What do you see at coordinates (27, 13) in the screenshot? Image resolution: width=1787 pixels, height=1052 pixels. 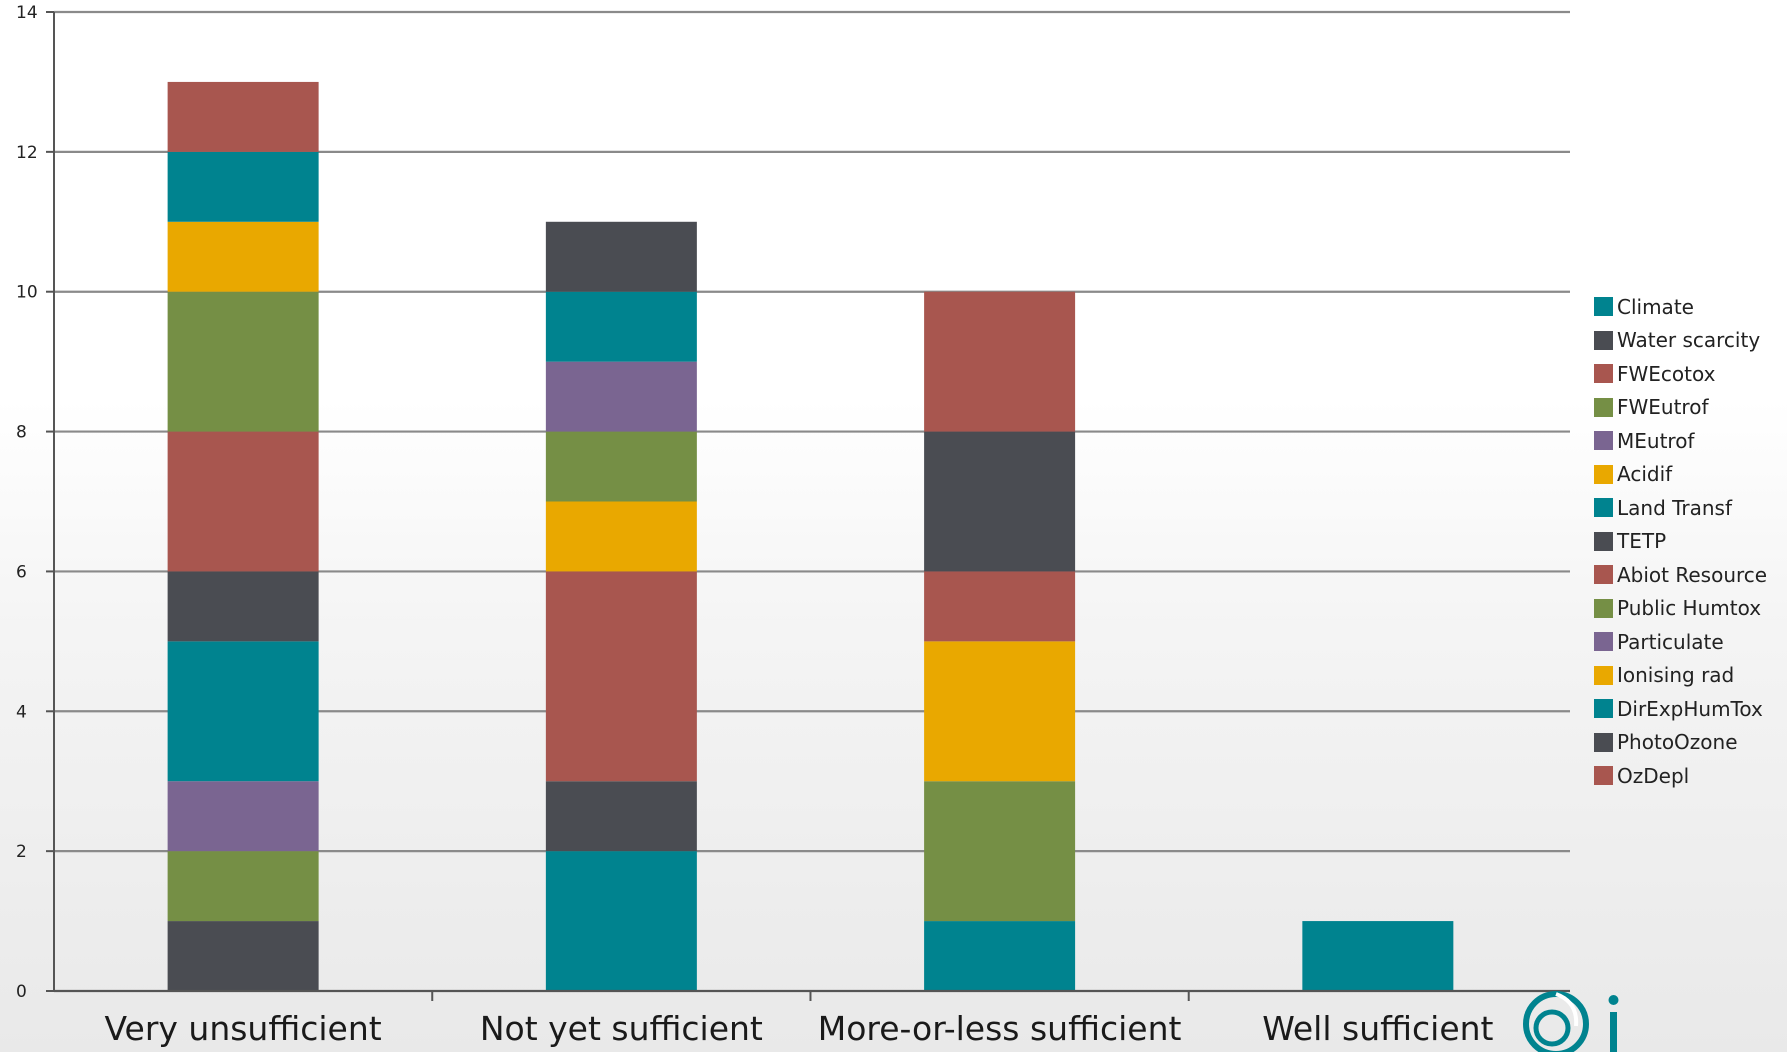 I see `y-tick-label: 14` at bounding box center [27, 13].